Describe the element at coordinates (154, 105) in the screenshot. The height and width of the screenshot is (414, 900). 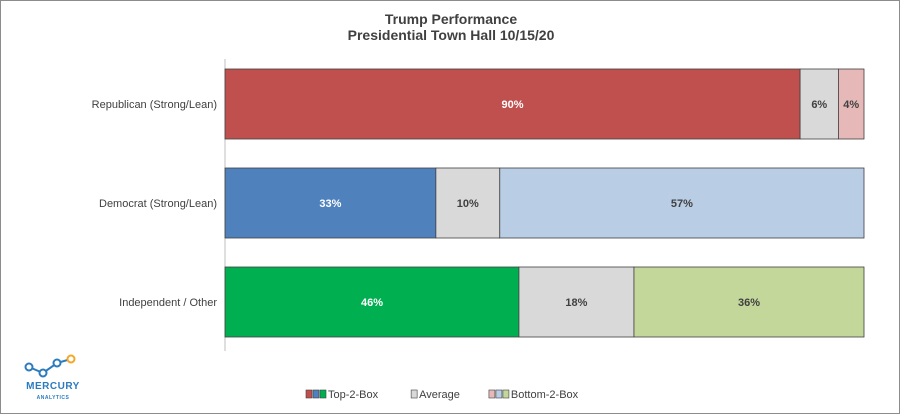
I see `category-label: Republican (Strong/Lean)` at that location.